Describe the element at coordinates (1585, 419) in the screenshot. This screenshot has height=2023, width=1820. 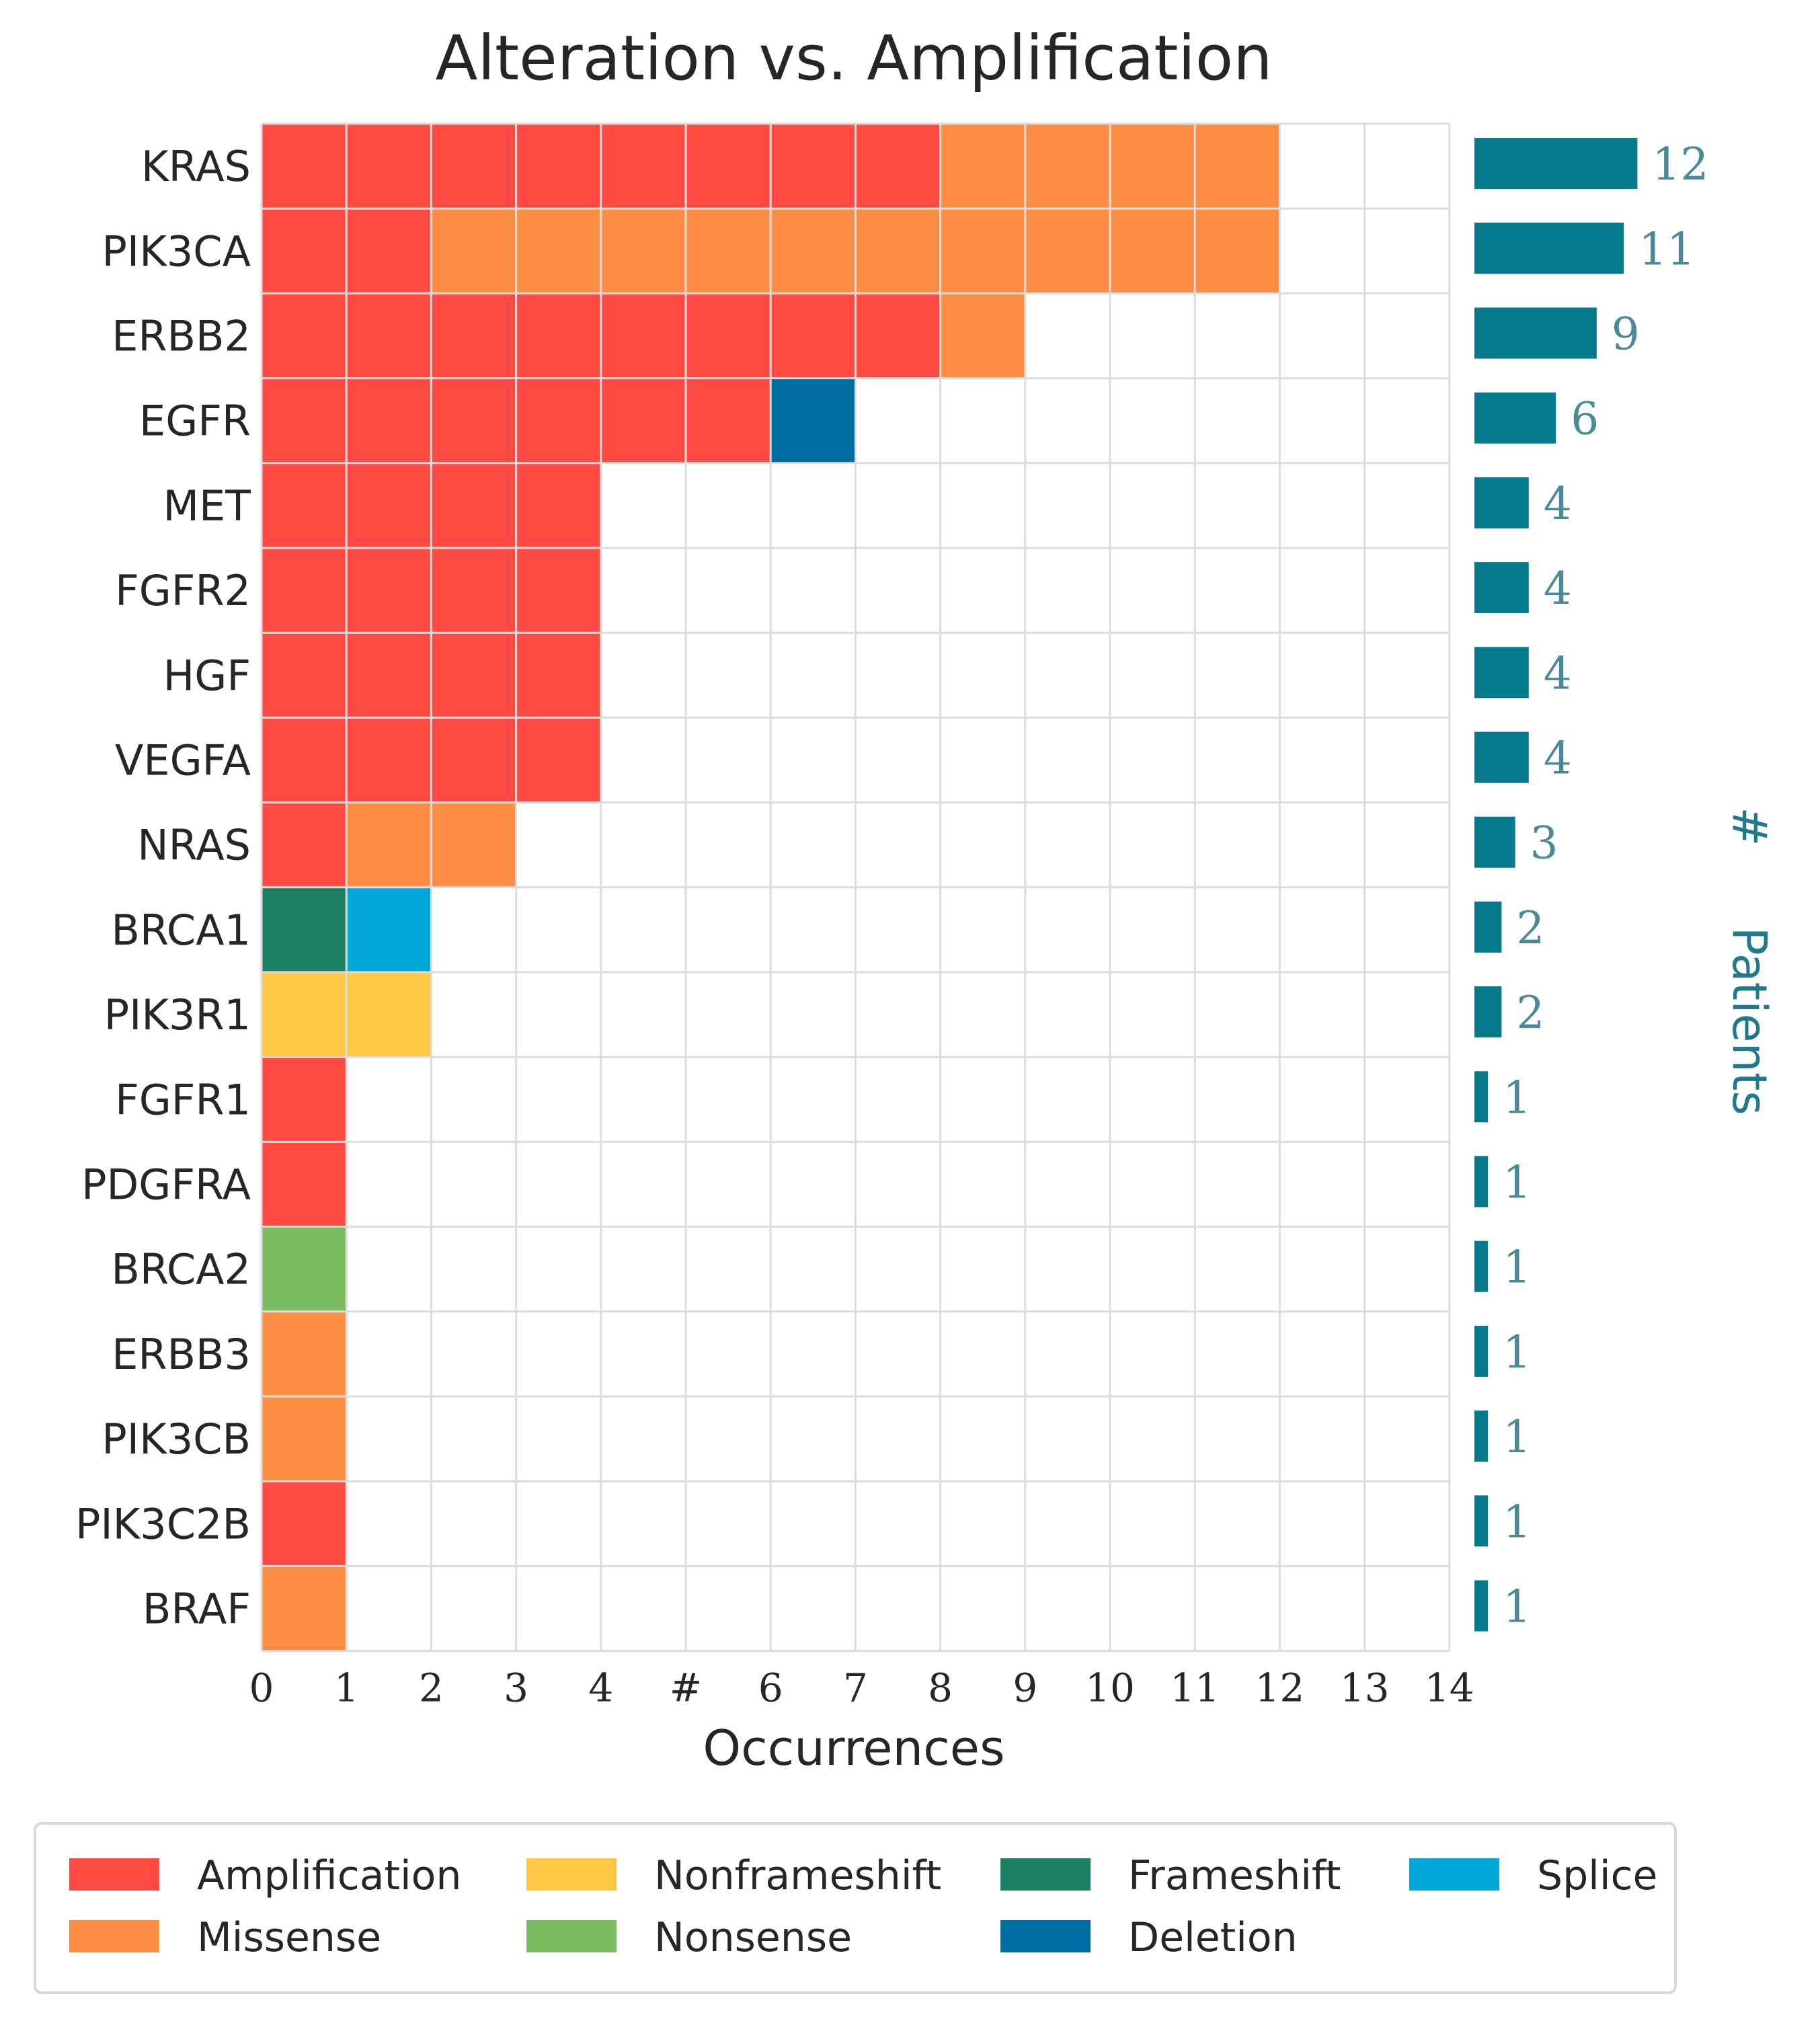
I see `patients-value-label: 6` at that location.